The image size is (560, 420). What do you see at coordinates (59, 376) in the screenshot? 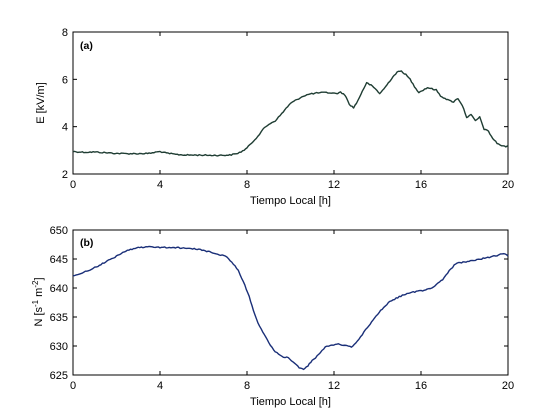
I see `y-tick-label: 625` at bounding box center [59, 376].